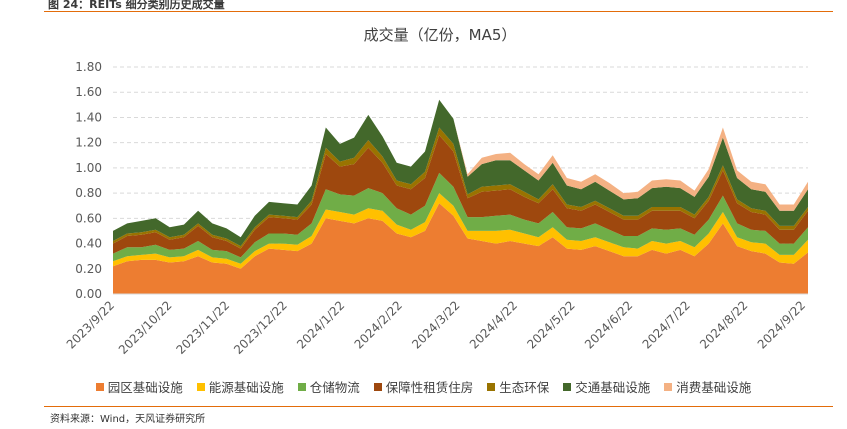 This screenshot has height=429, width=847. Describe the element at coordinates (128, 419) in the screenshot. I see `source-note: 资料来源：Wind，天风证券研究所` at that location.